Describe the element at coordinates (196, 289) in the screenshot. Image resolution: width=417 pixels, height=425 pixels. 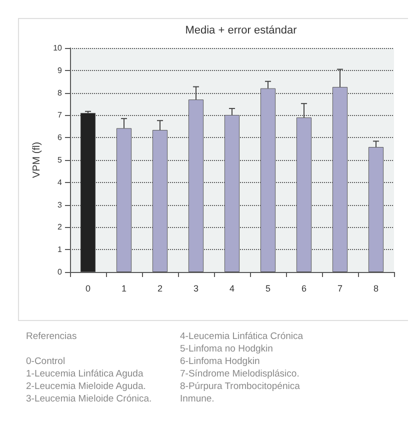
I see `x-tick-label: 3` at that location.